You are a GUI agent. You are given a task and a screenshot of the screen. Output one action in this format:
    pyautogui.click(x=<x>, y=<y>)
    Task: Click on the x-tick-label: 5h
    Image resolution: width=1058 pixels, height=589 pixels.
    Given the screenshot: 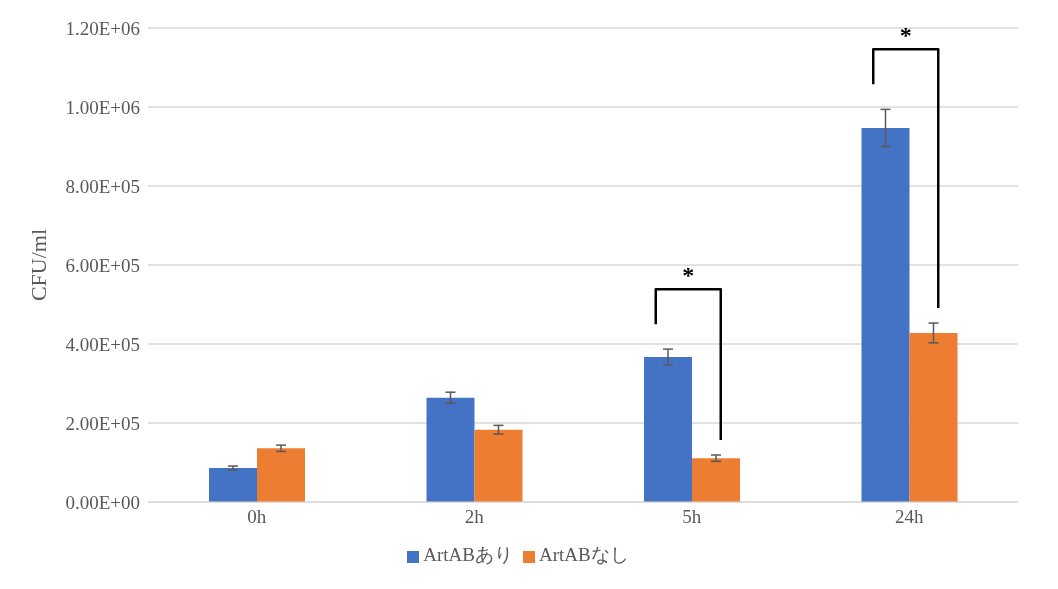 What is the action you would take?
    pyautogui.click(x=692, y=517)
    